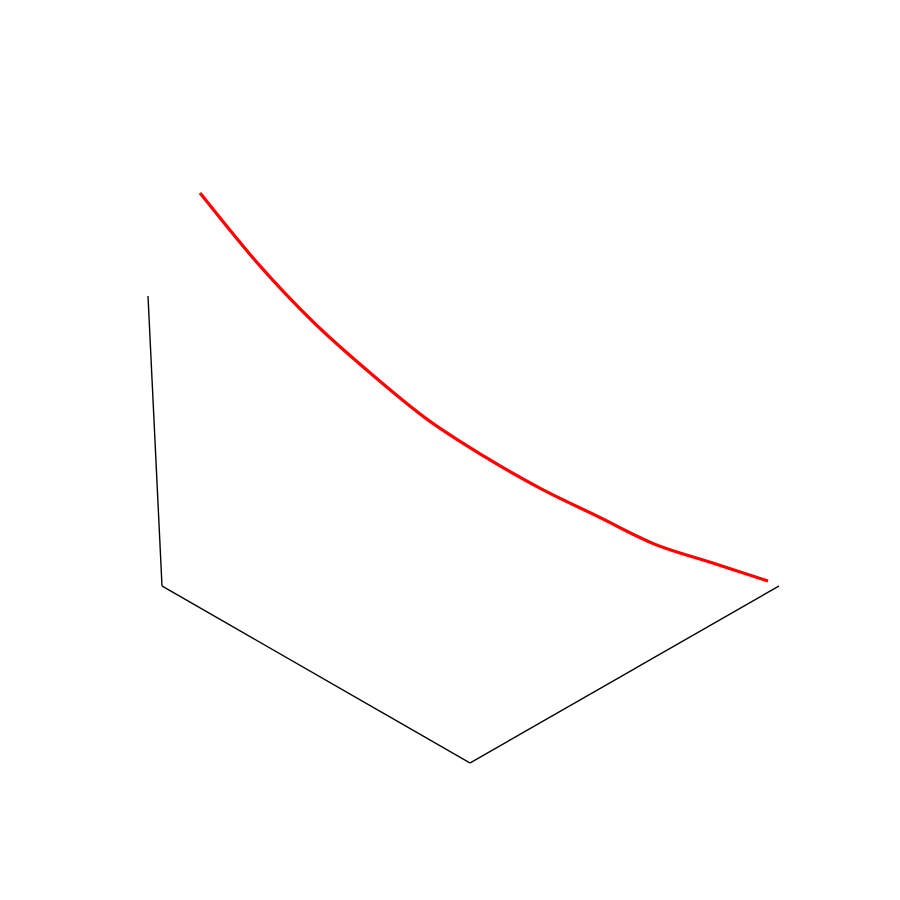  I want to click on axis-x-line, so click(316, 674).